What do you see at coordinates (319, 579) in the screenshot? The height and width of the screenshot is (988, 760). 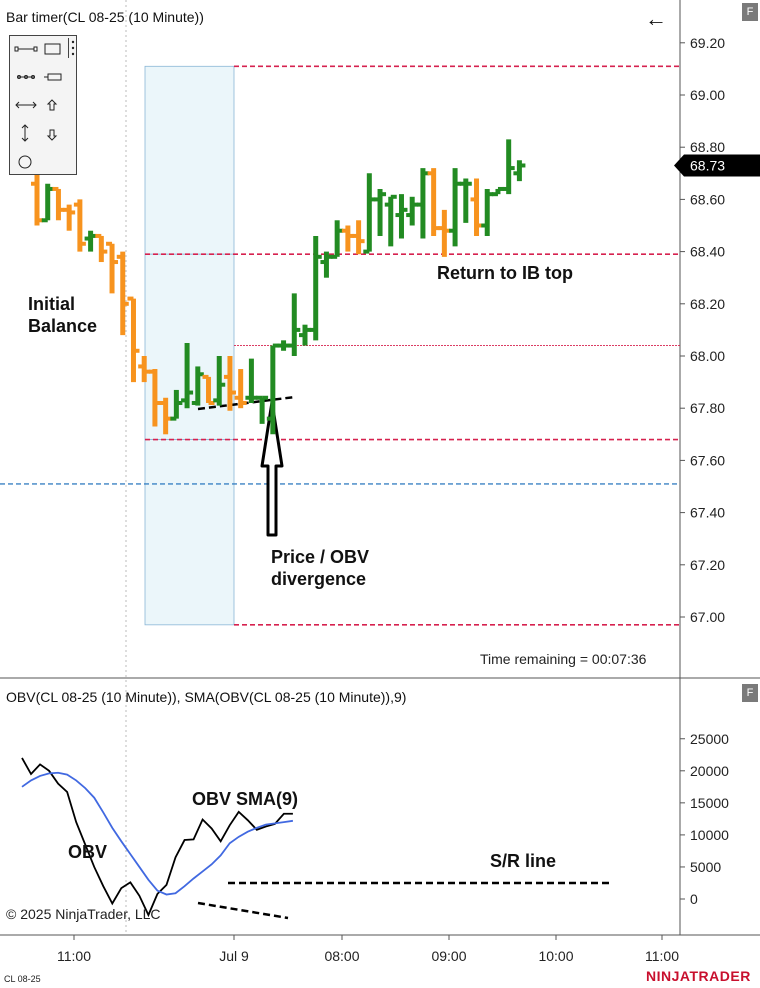 I see `annotation-divergence-2: divergence` at bounding box center [319, 579].